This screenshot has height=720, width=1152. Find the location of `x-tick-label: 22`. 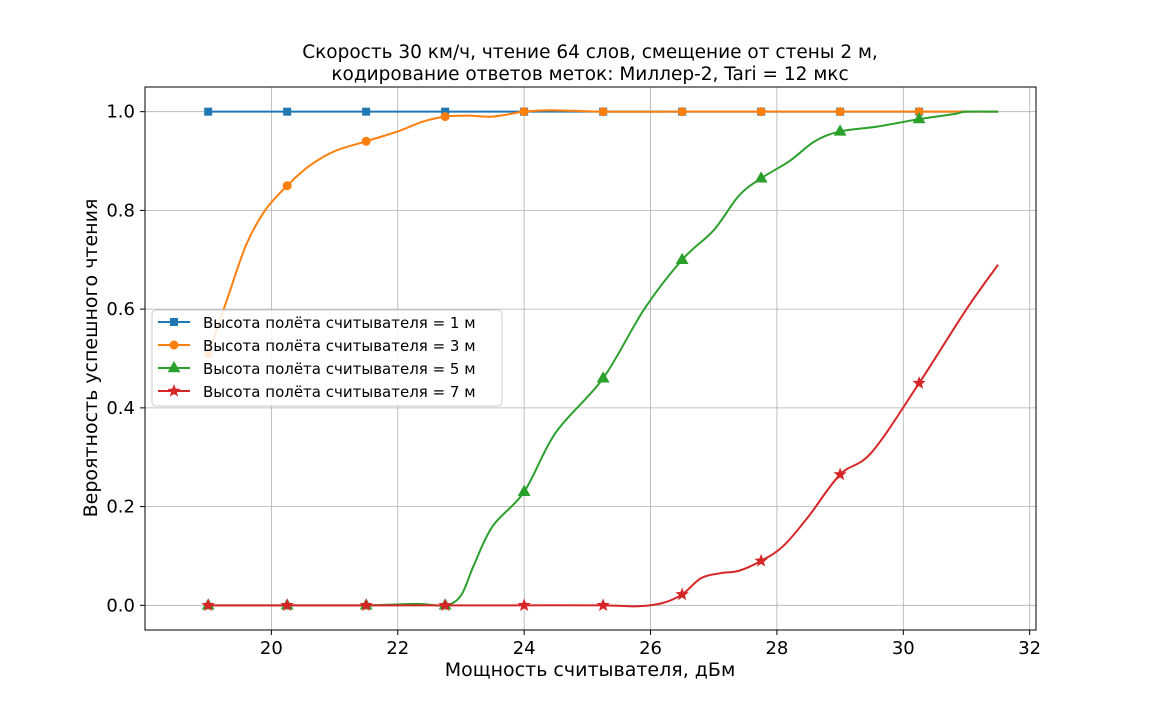

x-tick-label: 22 is located at coordinates (397, 648).